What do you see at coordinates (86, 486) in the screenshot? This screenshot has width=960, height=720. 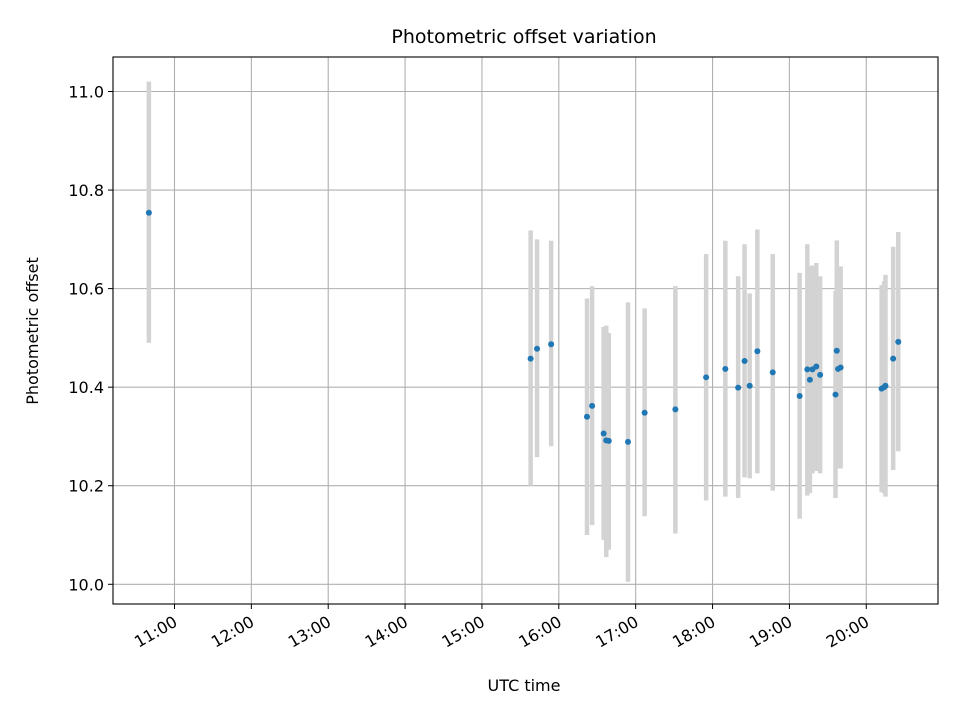 I see `y-tick-label: 10.2` at bounding box center [86, 486].